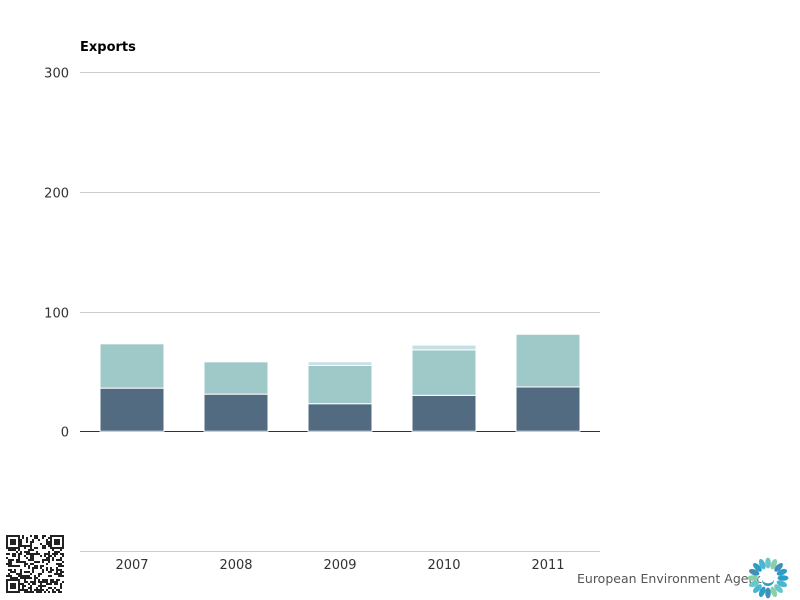 The image size is (800, 600). What do you see at coordinates (65, 433) in the screenshot?
I see `y-tick-label: 0` at bounding box center [65, 433].